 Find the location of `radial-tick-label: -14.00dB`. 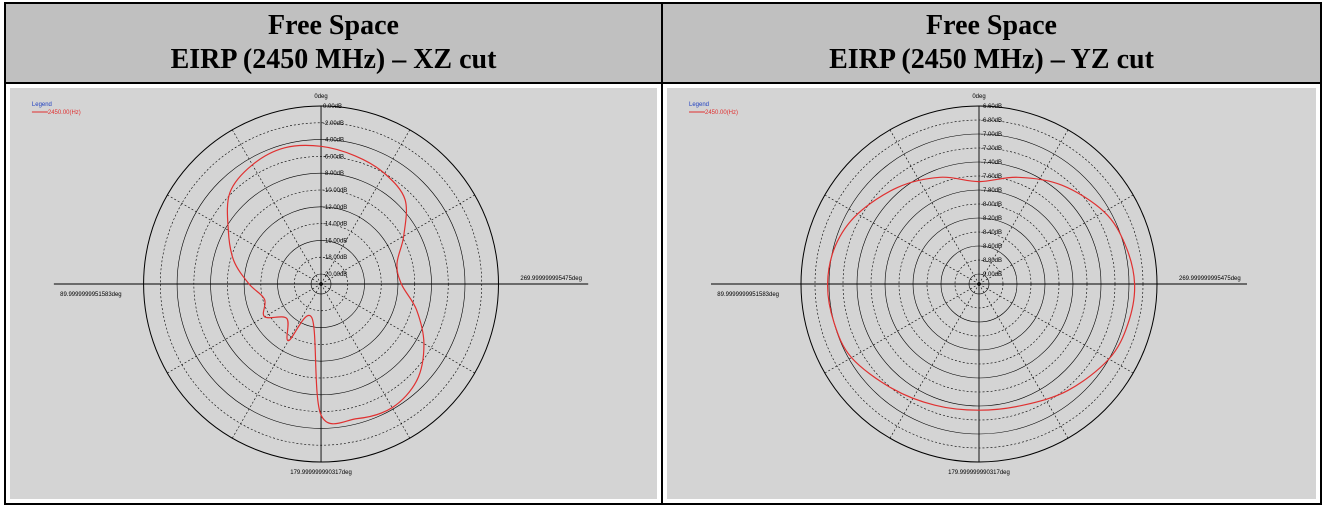

radial-tick-label: -14.00dB is located at coordinates (335, 225).